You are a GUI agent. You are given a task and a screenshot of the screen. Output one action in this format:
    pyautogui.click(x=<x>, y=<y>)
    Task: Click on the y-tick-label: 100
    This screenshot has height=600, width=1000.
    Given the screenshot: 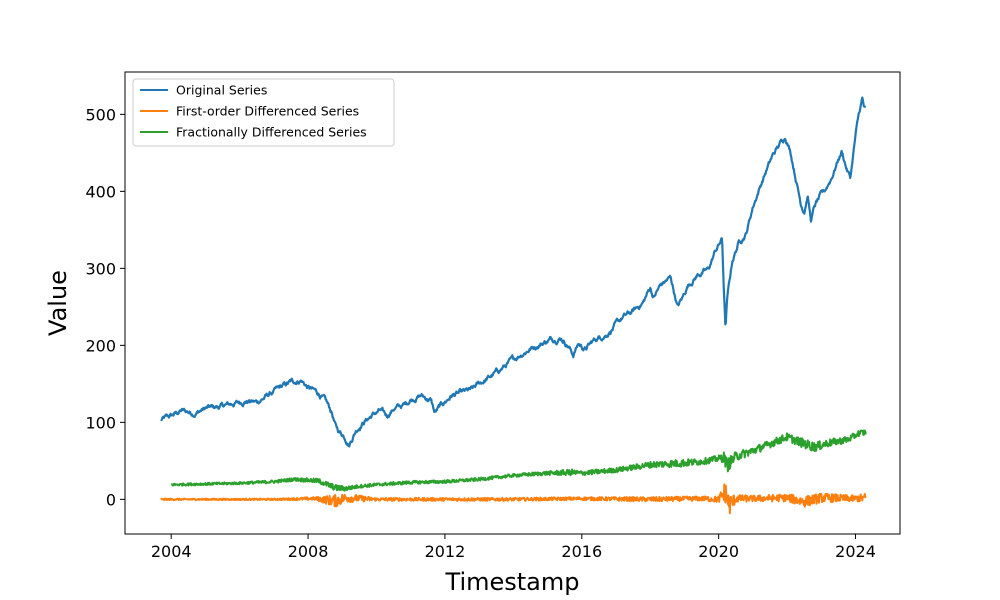 What is the action you would take?
    pyautogui.click(x=100, y=422)
    